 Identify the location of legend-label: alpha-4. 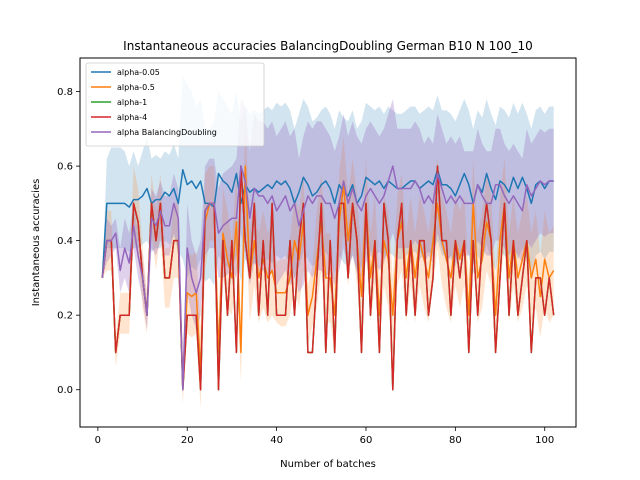
(132, 117).